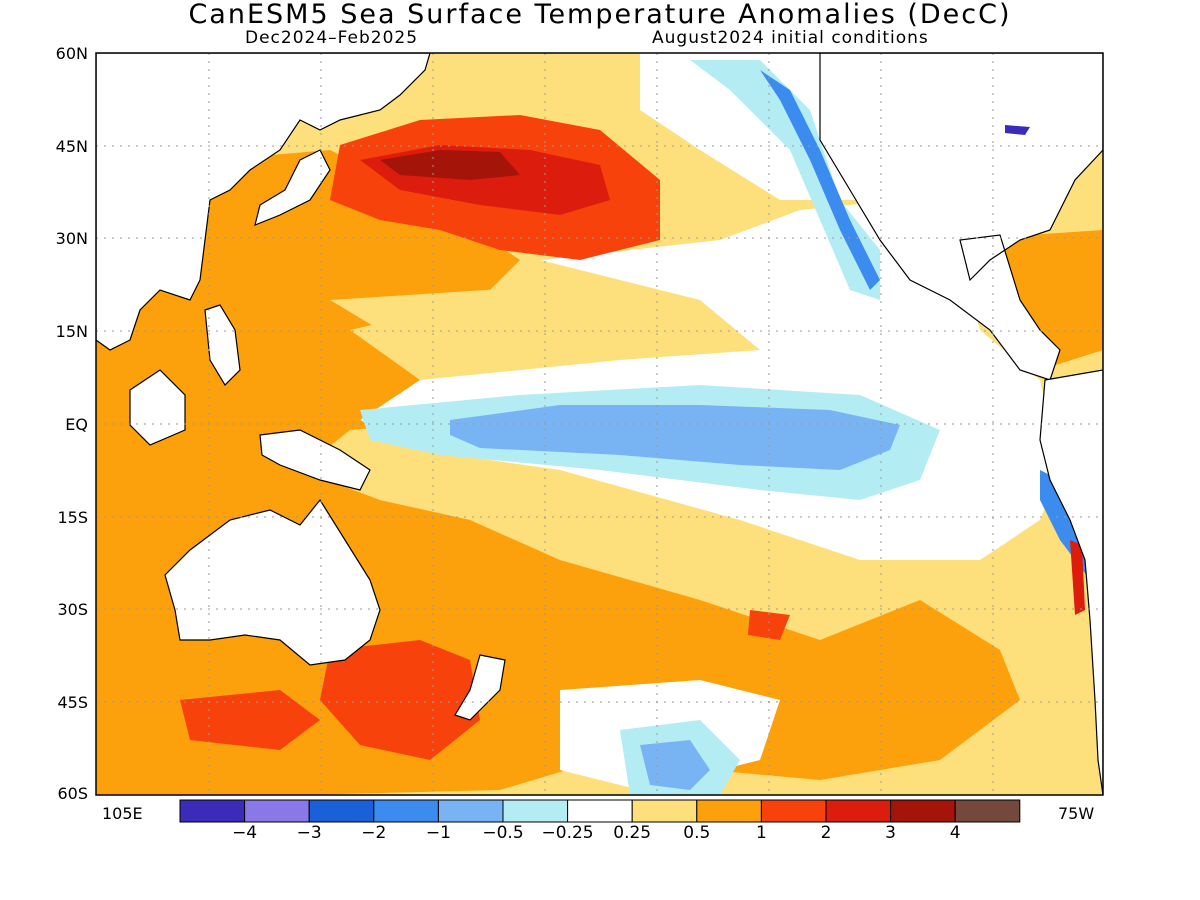  I want to click on colorbar-tick-label: −0.5, so click(503, 833).